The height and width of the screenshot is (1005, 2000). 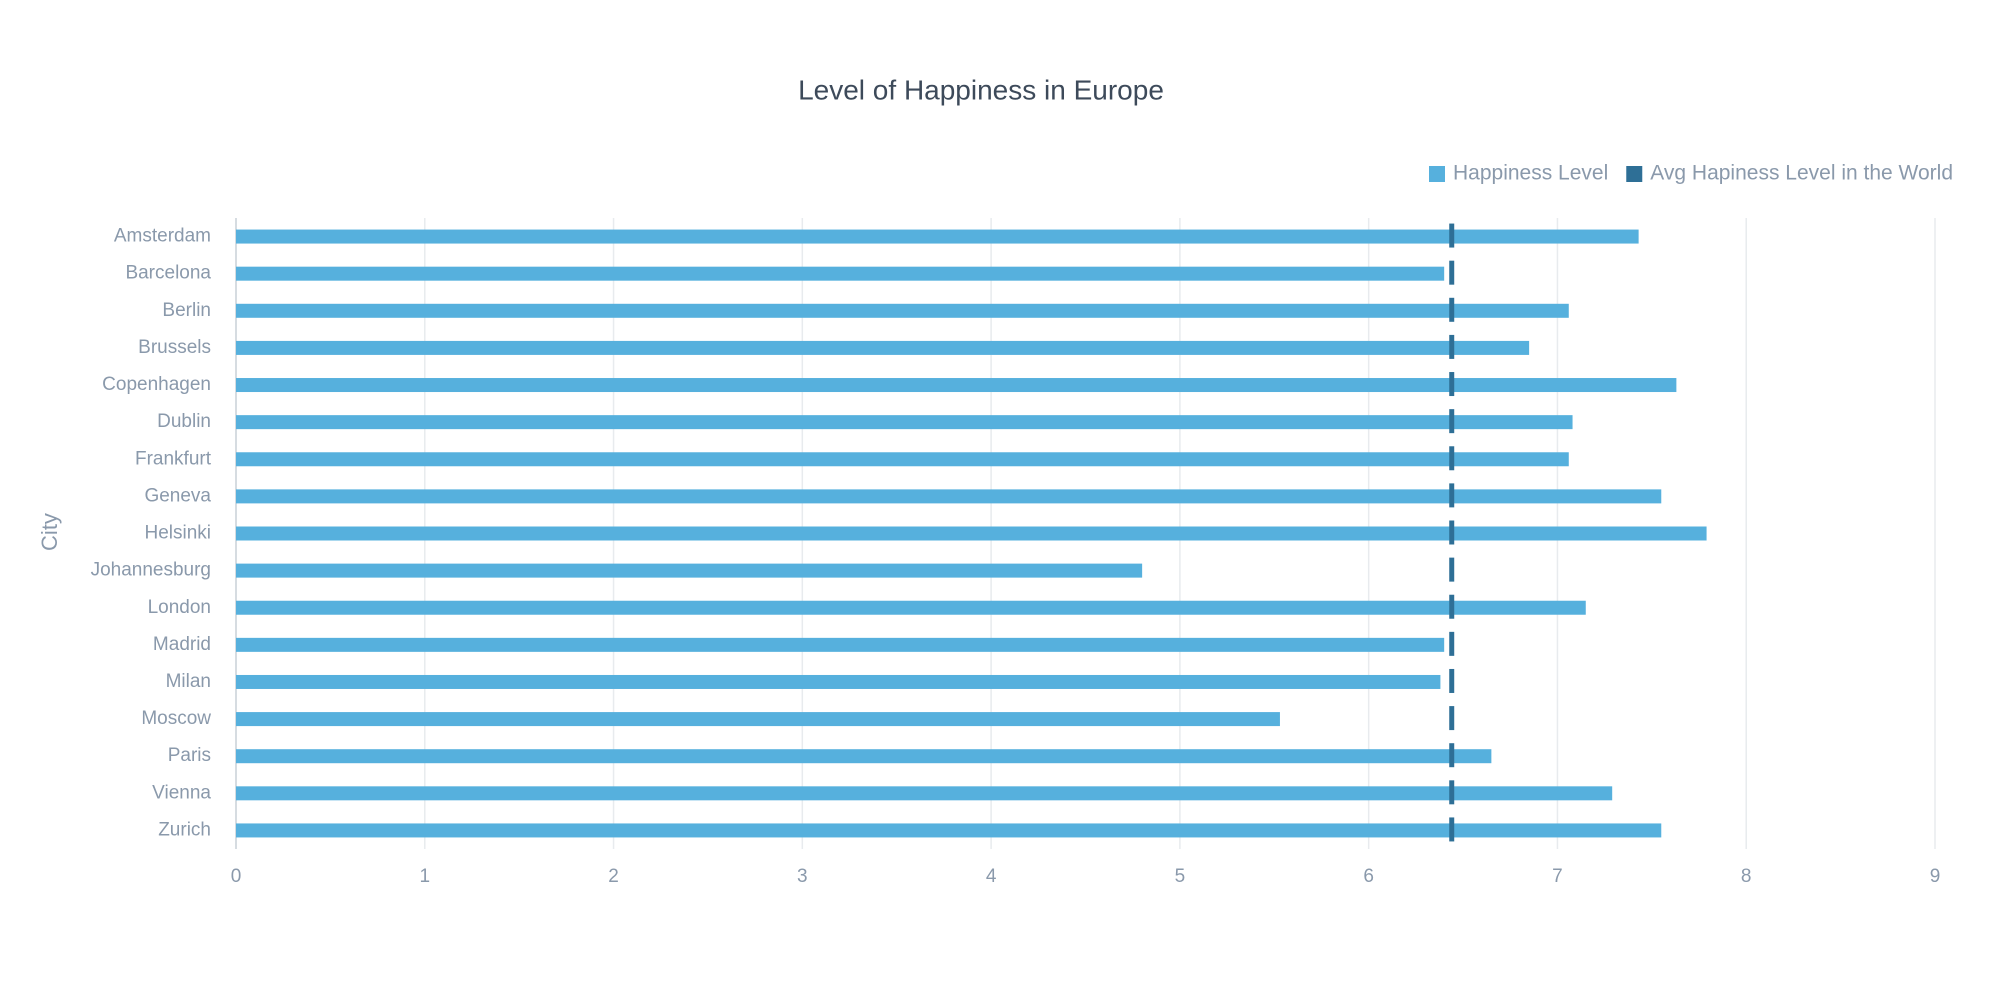 I want to click on y-tick-label: Dublin, so click(x=184, y=421).